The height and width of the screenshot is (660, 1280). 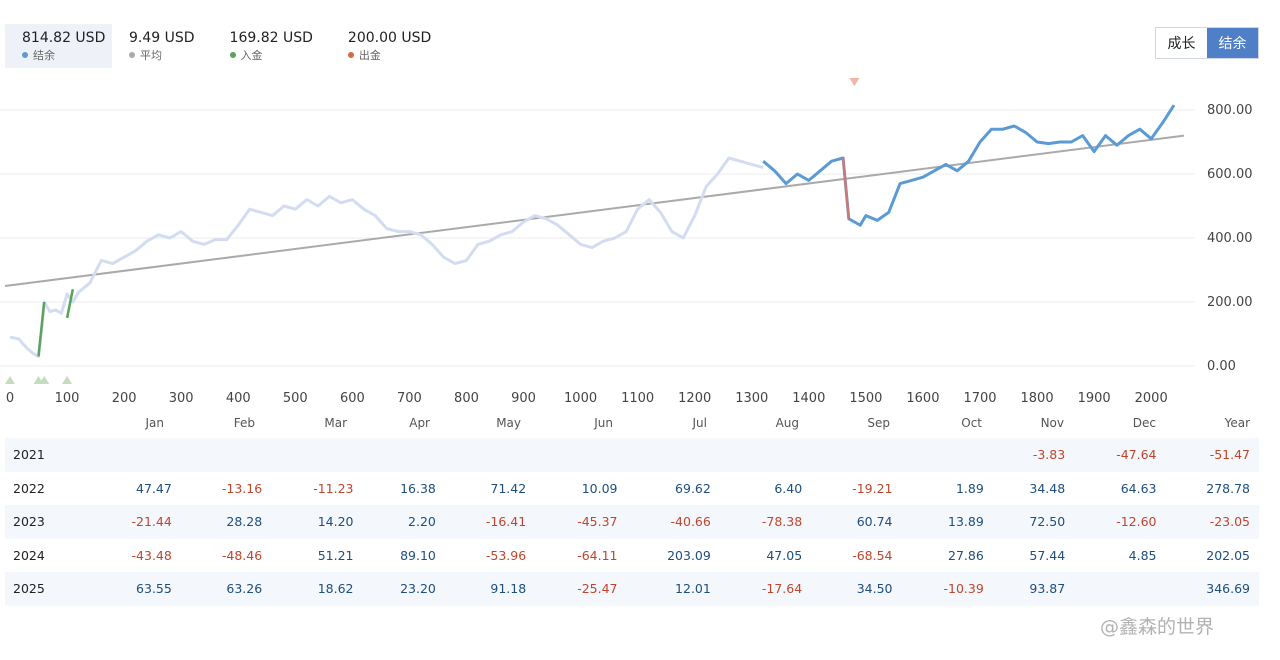 What do you see at coordinates (1207, 522) in the screenshot?
I see `table-cell: -23.05` at bounding box center [1207, 522].